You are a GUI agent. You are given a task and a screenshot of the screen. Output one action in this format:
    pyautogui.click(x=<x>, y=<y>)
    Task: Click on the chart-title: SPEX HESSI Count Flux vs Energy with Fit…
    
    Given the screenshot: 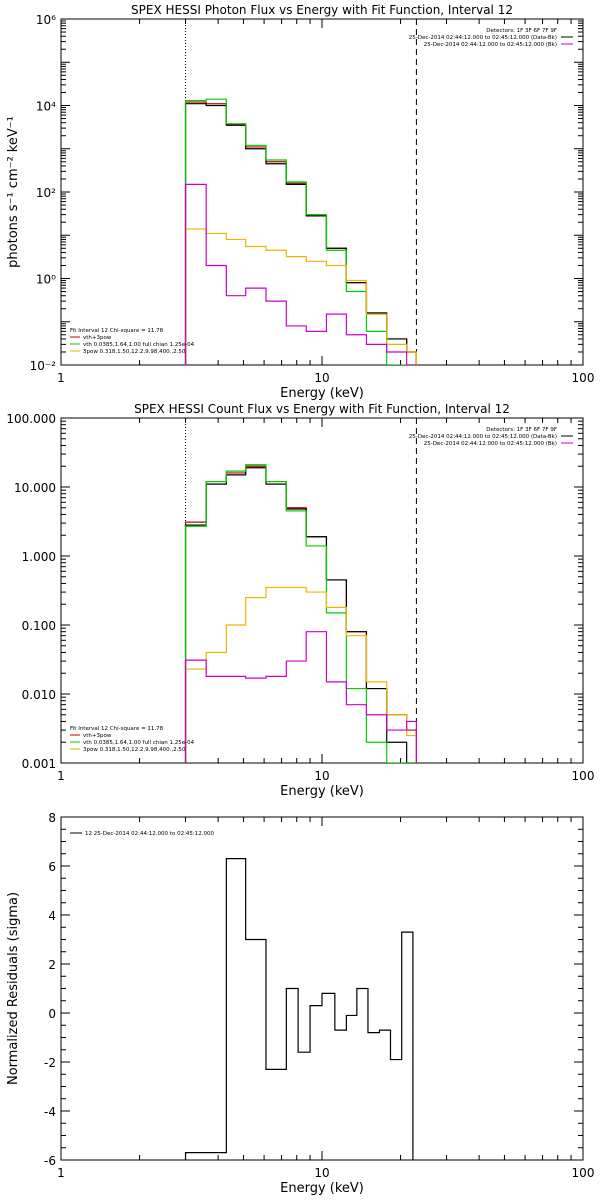 What is the action you would take?
    pyautogui.click(x=322, y=409)
    